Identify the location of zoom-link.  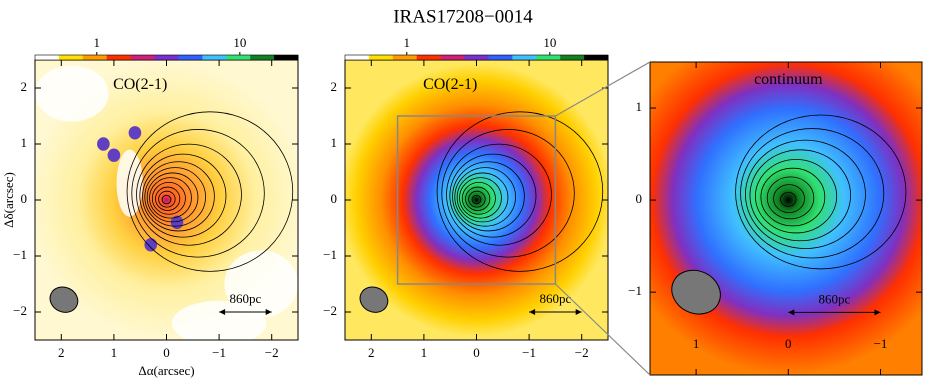
(602, 329).